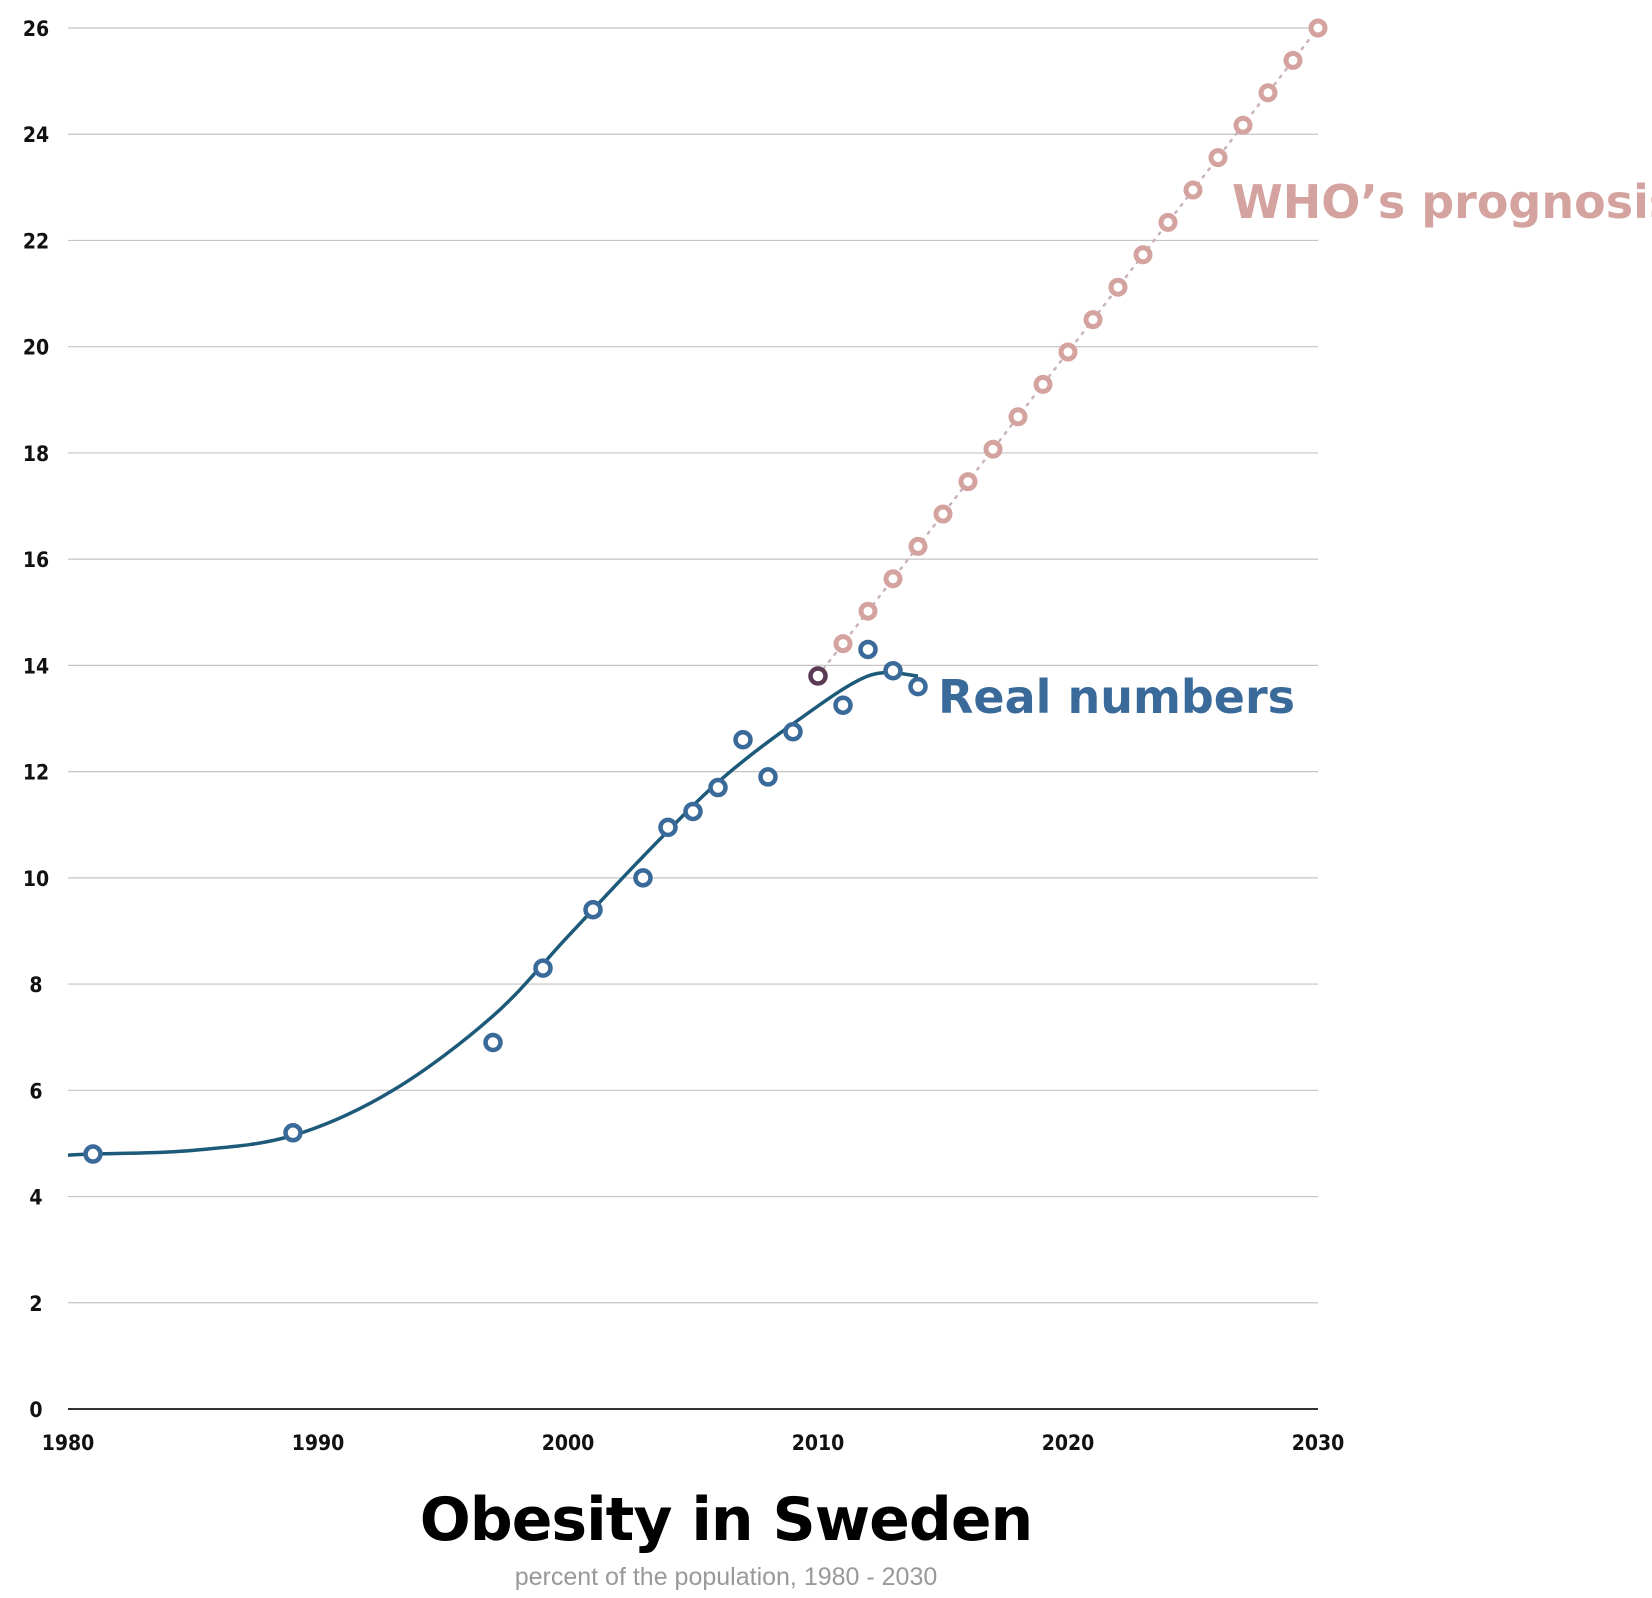  Describe the element at coordinates (818, 676) in the screenshot. I see `junction-point` at that location.